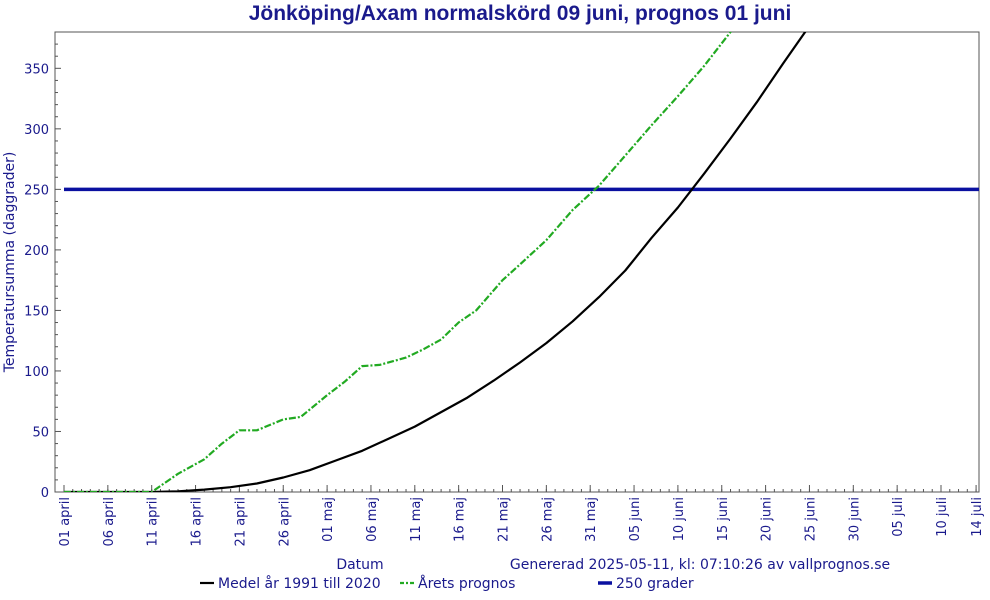 The height and width of the screenshot is (600, 990). What do you see at coordinates (10, 263) in the screenshot?
I see `y-axis-label: Temperatursumma (daggrader)` at bounding box center [10, 263].